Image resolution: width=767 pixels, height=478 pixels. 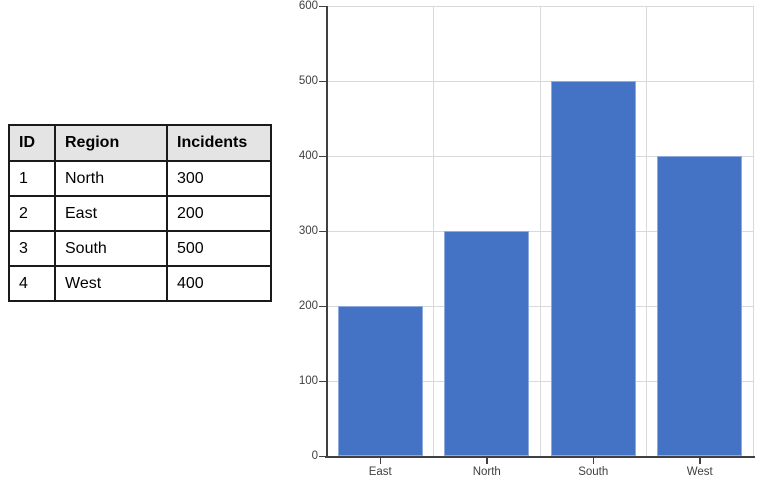 I want to click on cell-id: 4, so click(x=32, y=283).